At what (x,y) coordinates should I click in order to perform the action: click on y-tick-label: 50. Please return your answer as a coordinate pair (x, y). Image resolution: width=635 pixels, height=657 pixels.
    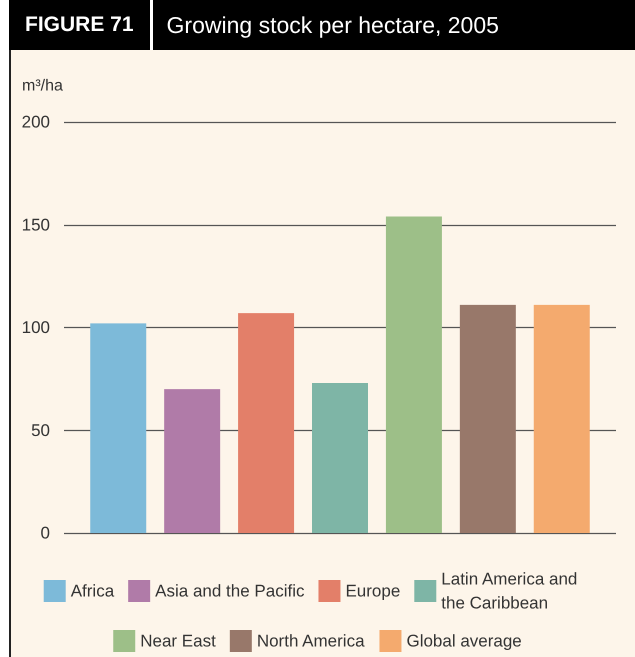
    Looking at the image, I should click on (40, 430).